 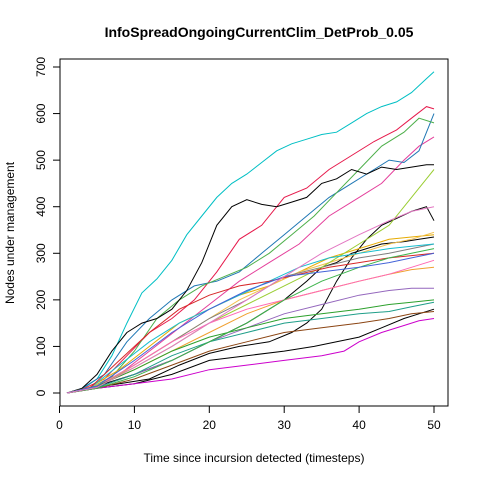 What do you see at coordinates (359, 425) in the screenshot?
I see `x-tick-label: 40` at bounding box center [359, 425].